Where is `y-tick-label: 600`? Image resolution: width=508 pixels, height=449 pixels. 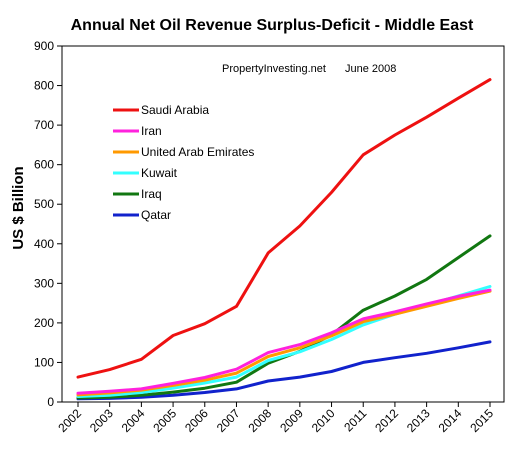 y-tick-label: 600 is located at coordinates (44, 165).